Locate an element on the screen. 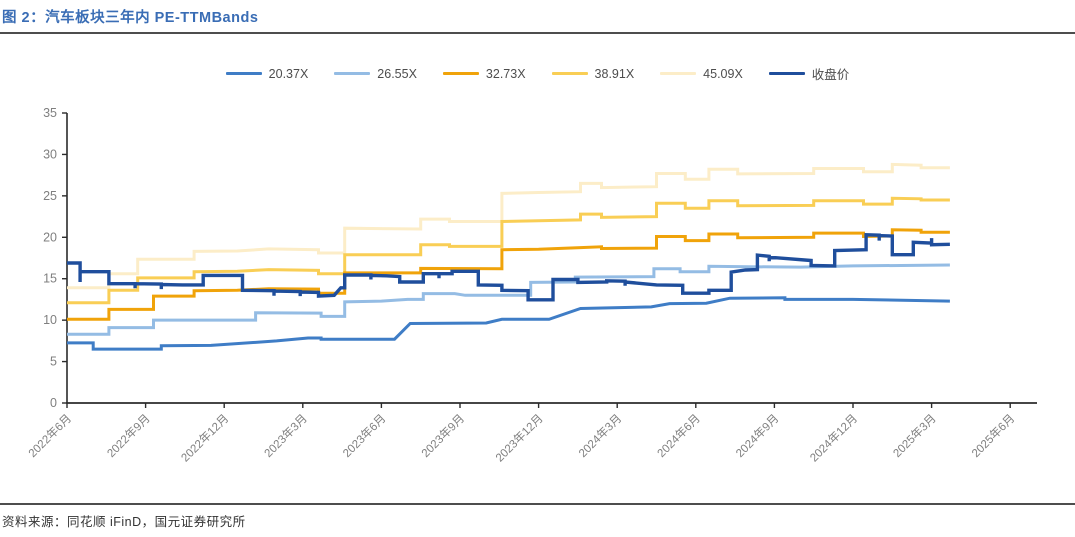  series-line-32.73x is located at coordinates (508, 274).